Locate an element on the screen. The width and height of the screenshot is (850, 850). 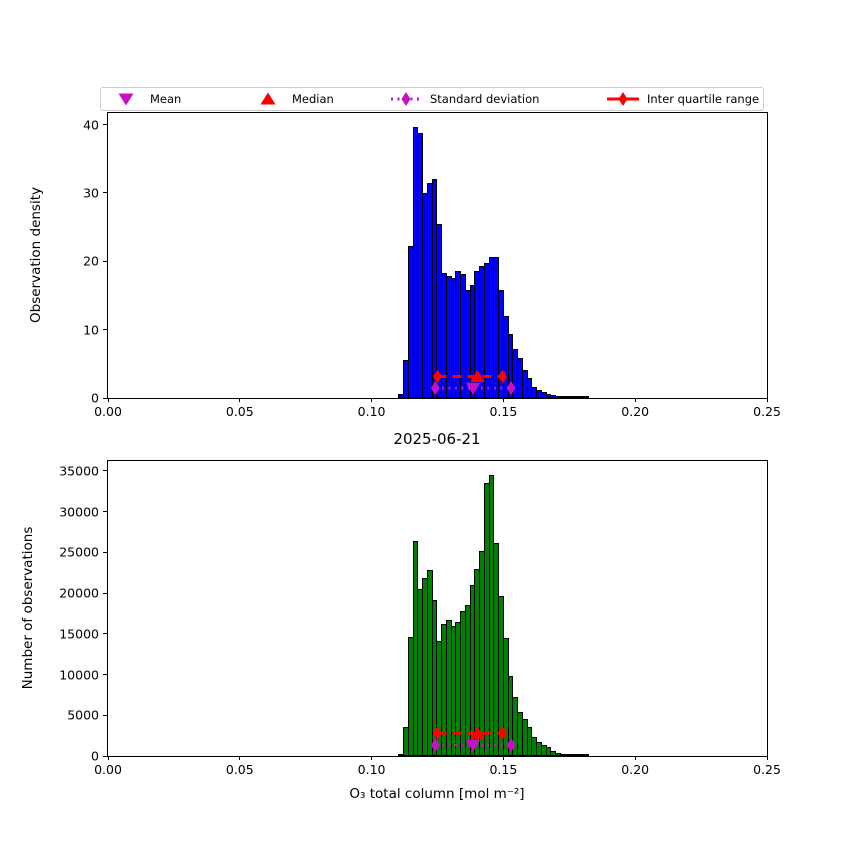
legend-label: Inter quartile range is located at coordinates (703, 99).